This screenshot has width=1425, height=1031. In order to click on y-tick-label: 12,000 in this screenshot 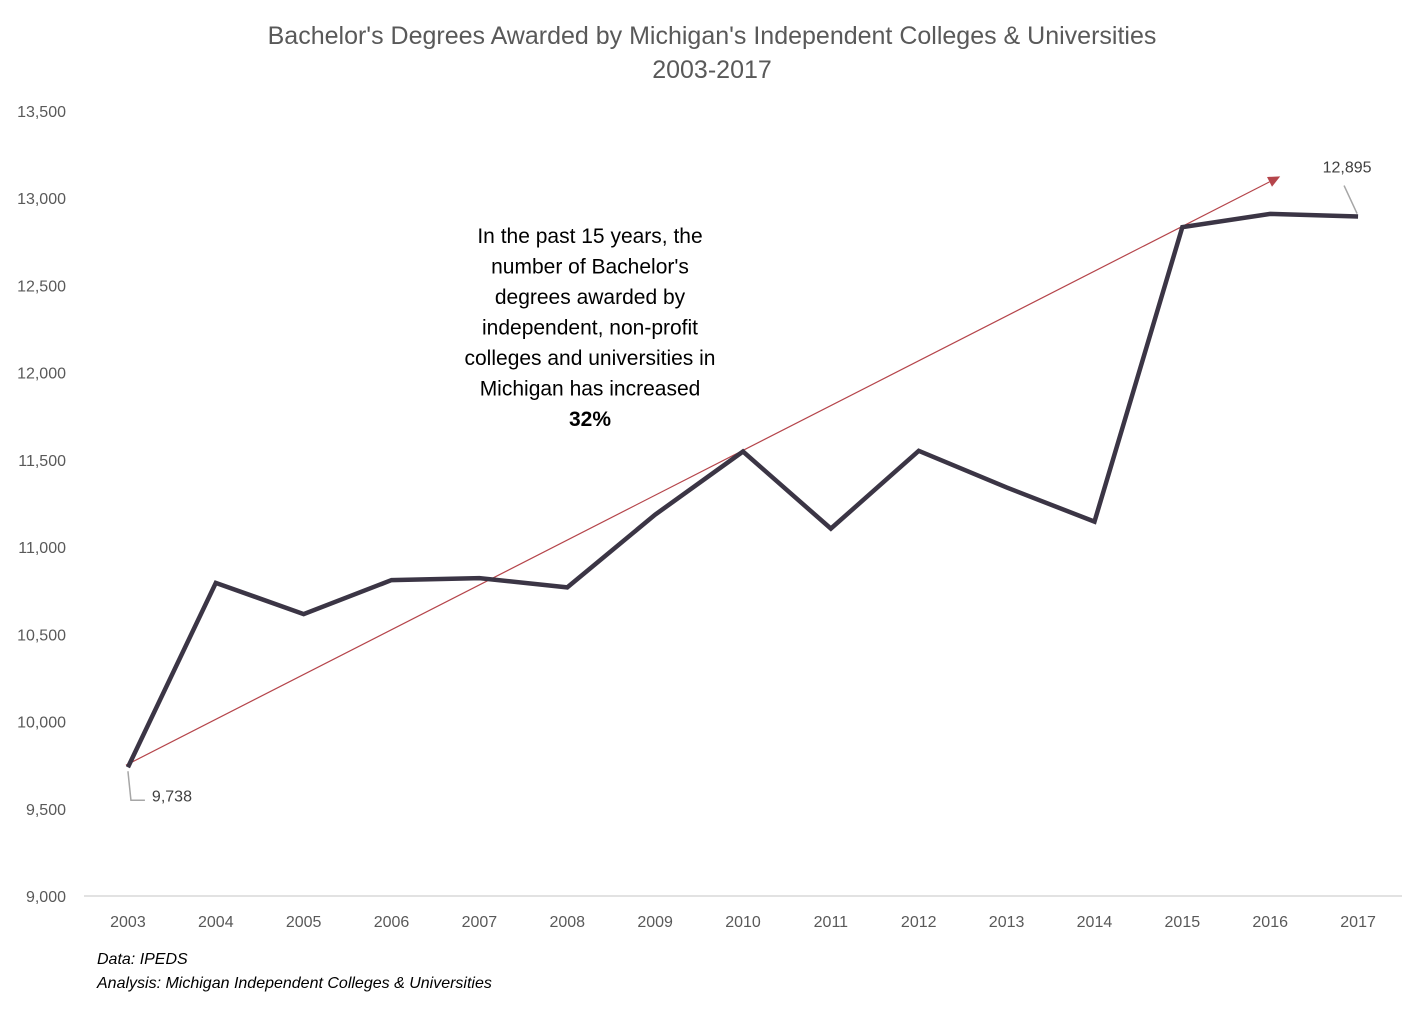, I will do `click(41, 374)`.